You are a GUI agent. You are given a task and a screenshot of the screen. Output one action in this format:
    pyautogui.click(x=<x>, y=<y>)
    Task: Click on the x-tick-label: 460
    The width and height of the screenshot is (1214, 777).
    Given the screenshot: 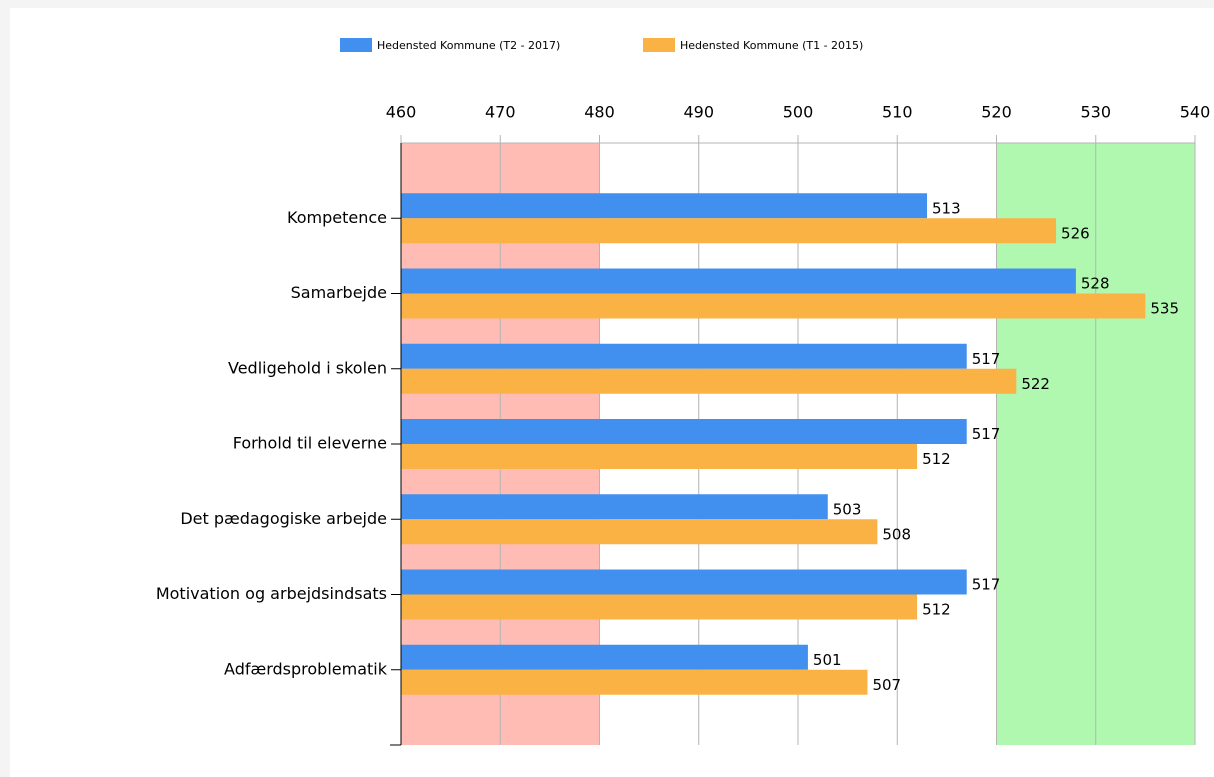 What is the action you would take?
    pyautogui.click(x=401, y=112)
    